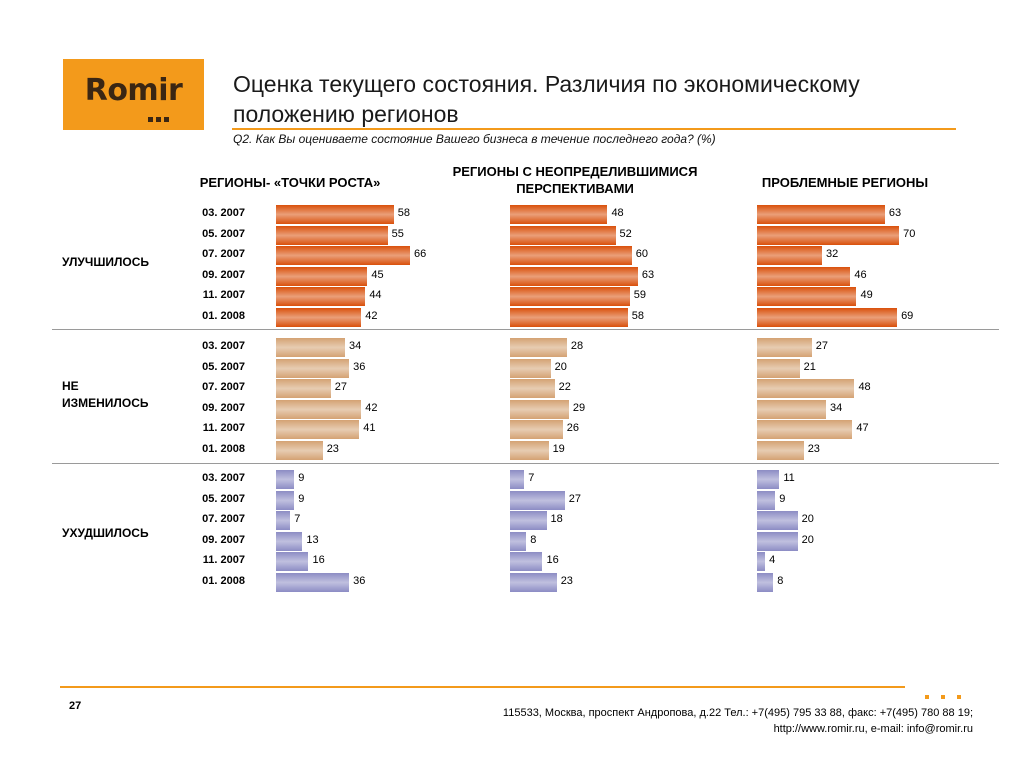 This screenshot has height=768, width=1024. What do you see at coordinates (949, 695) in the screenshot?
I see `footer-dots` at bounding box center [949, 695].